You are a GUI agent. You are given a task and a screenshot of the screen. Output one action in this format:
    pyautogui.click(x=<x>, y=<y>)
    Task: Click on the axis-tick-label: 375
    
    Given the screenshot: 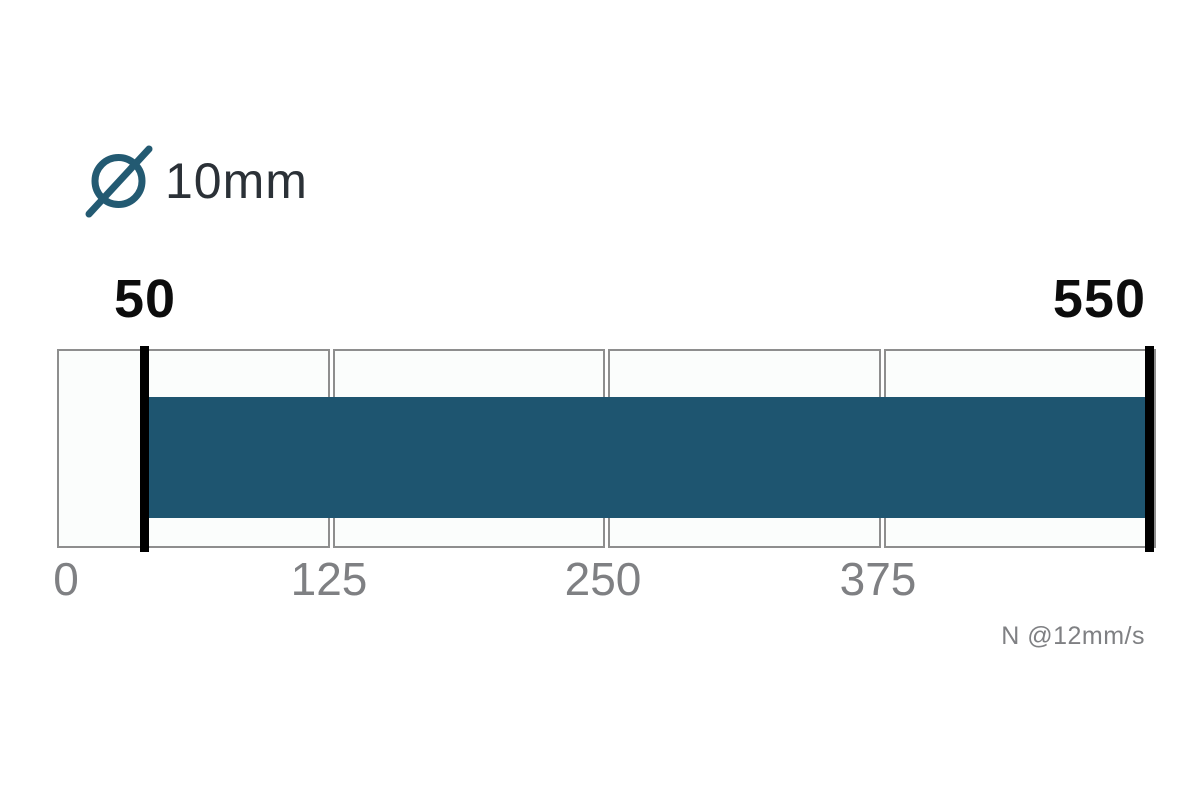 What is the action you would take?
    pyautogui.click(x=878, y=579)
    